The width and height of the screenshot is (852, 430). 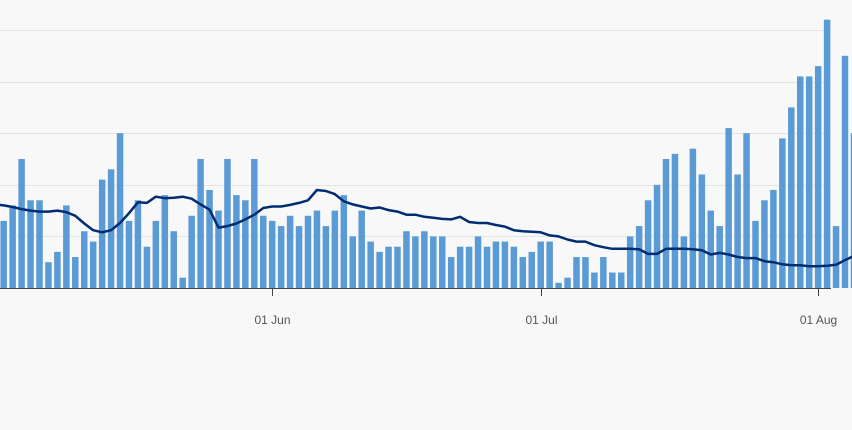 I want to click on x-axis-ticks: 01 Jun 01 Jul 01 Aug, so click(x=545, y=308).